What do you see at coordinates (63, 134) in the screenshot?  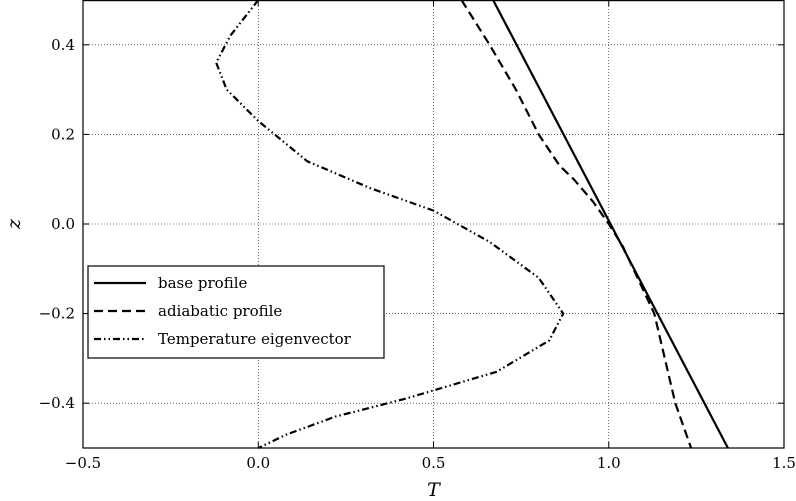 I see `y-tick-label: 0.2` at bounding box center [63, 134].